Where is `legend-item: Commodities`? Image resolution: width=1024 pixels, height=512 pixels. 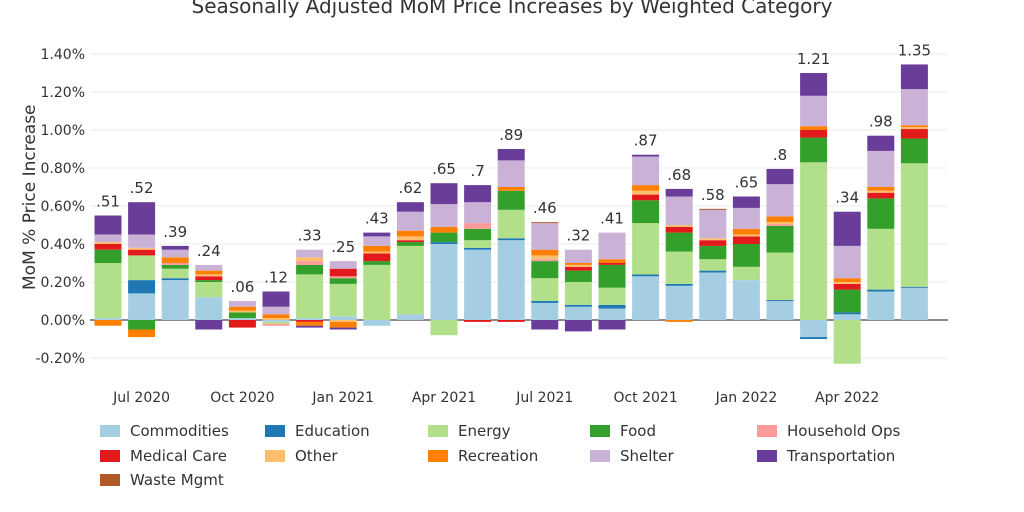
legend-item: Commodities is located at coordinates (164, 431).